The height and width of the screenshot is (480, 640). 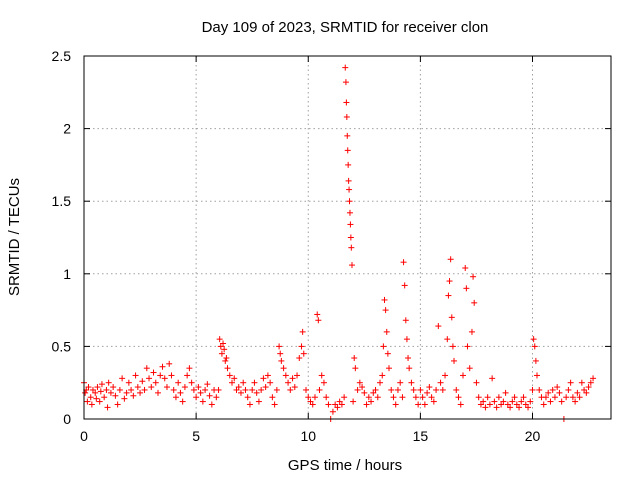 I want to click on y-tick-label: 2.5, so click(x=62, y=56).